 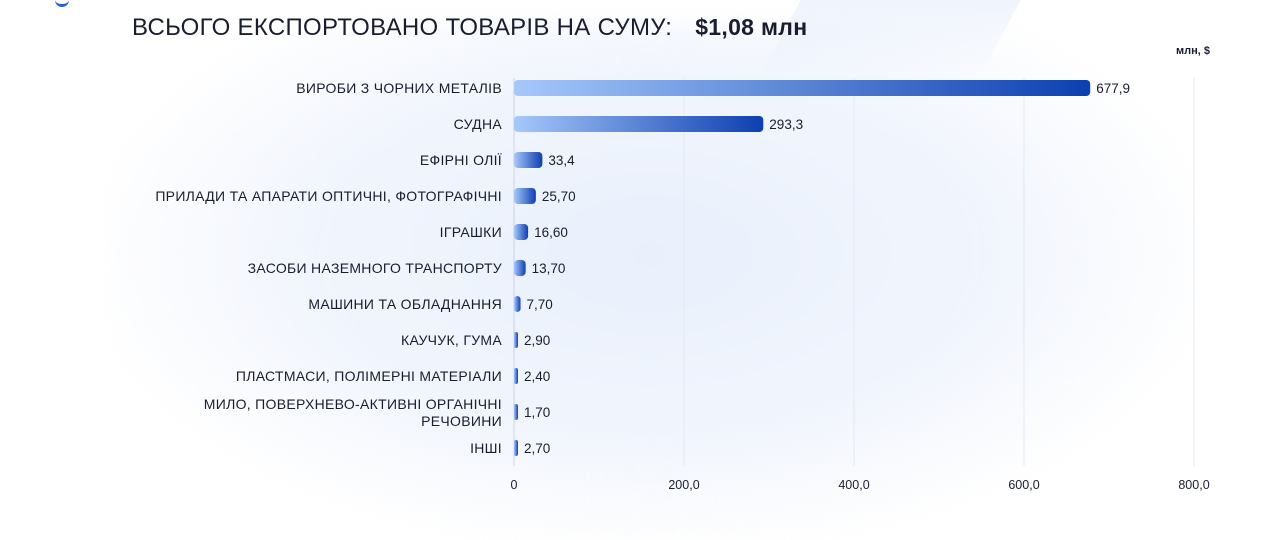 I want to click on x-tick-label: 200,0, so click(x=683, y=485).